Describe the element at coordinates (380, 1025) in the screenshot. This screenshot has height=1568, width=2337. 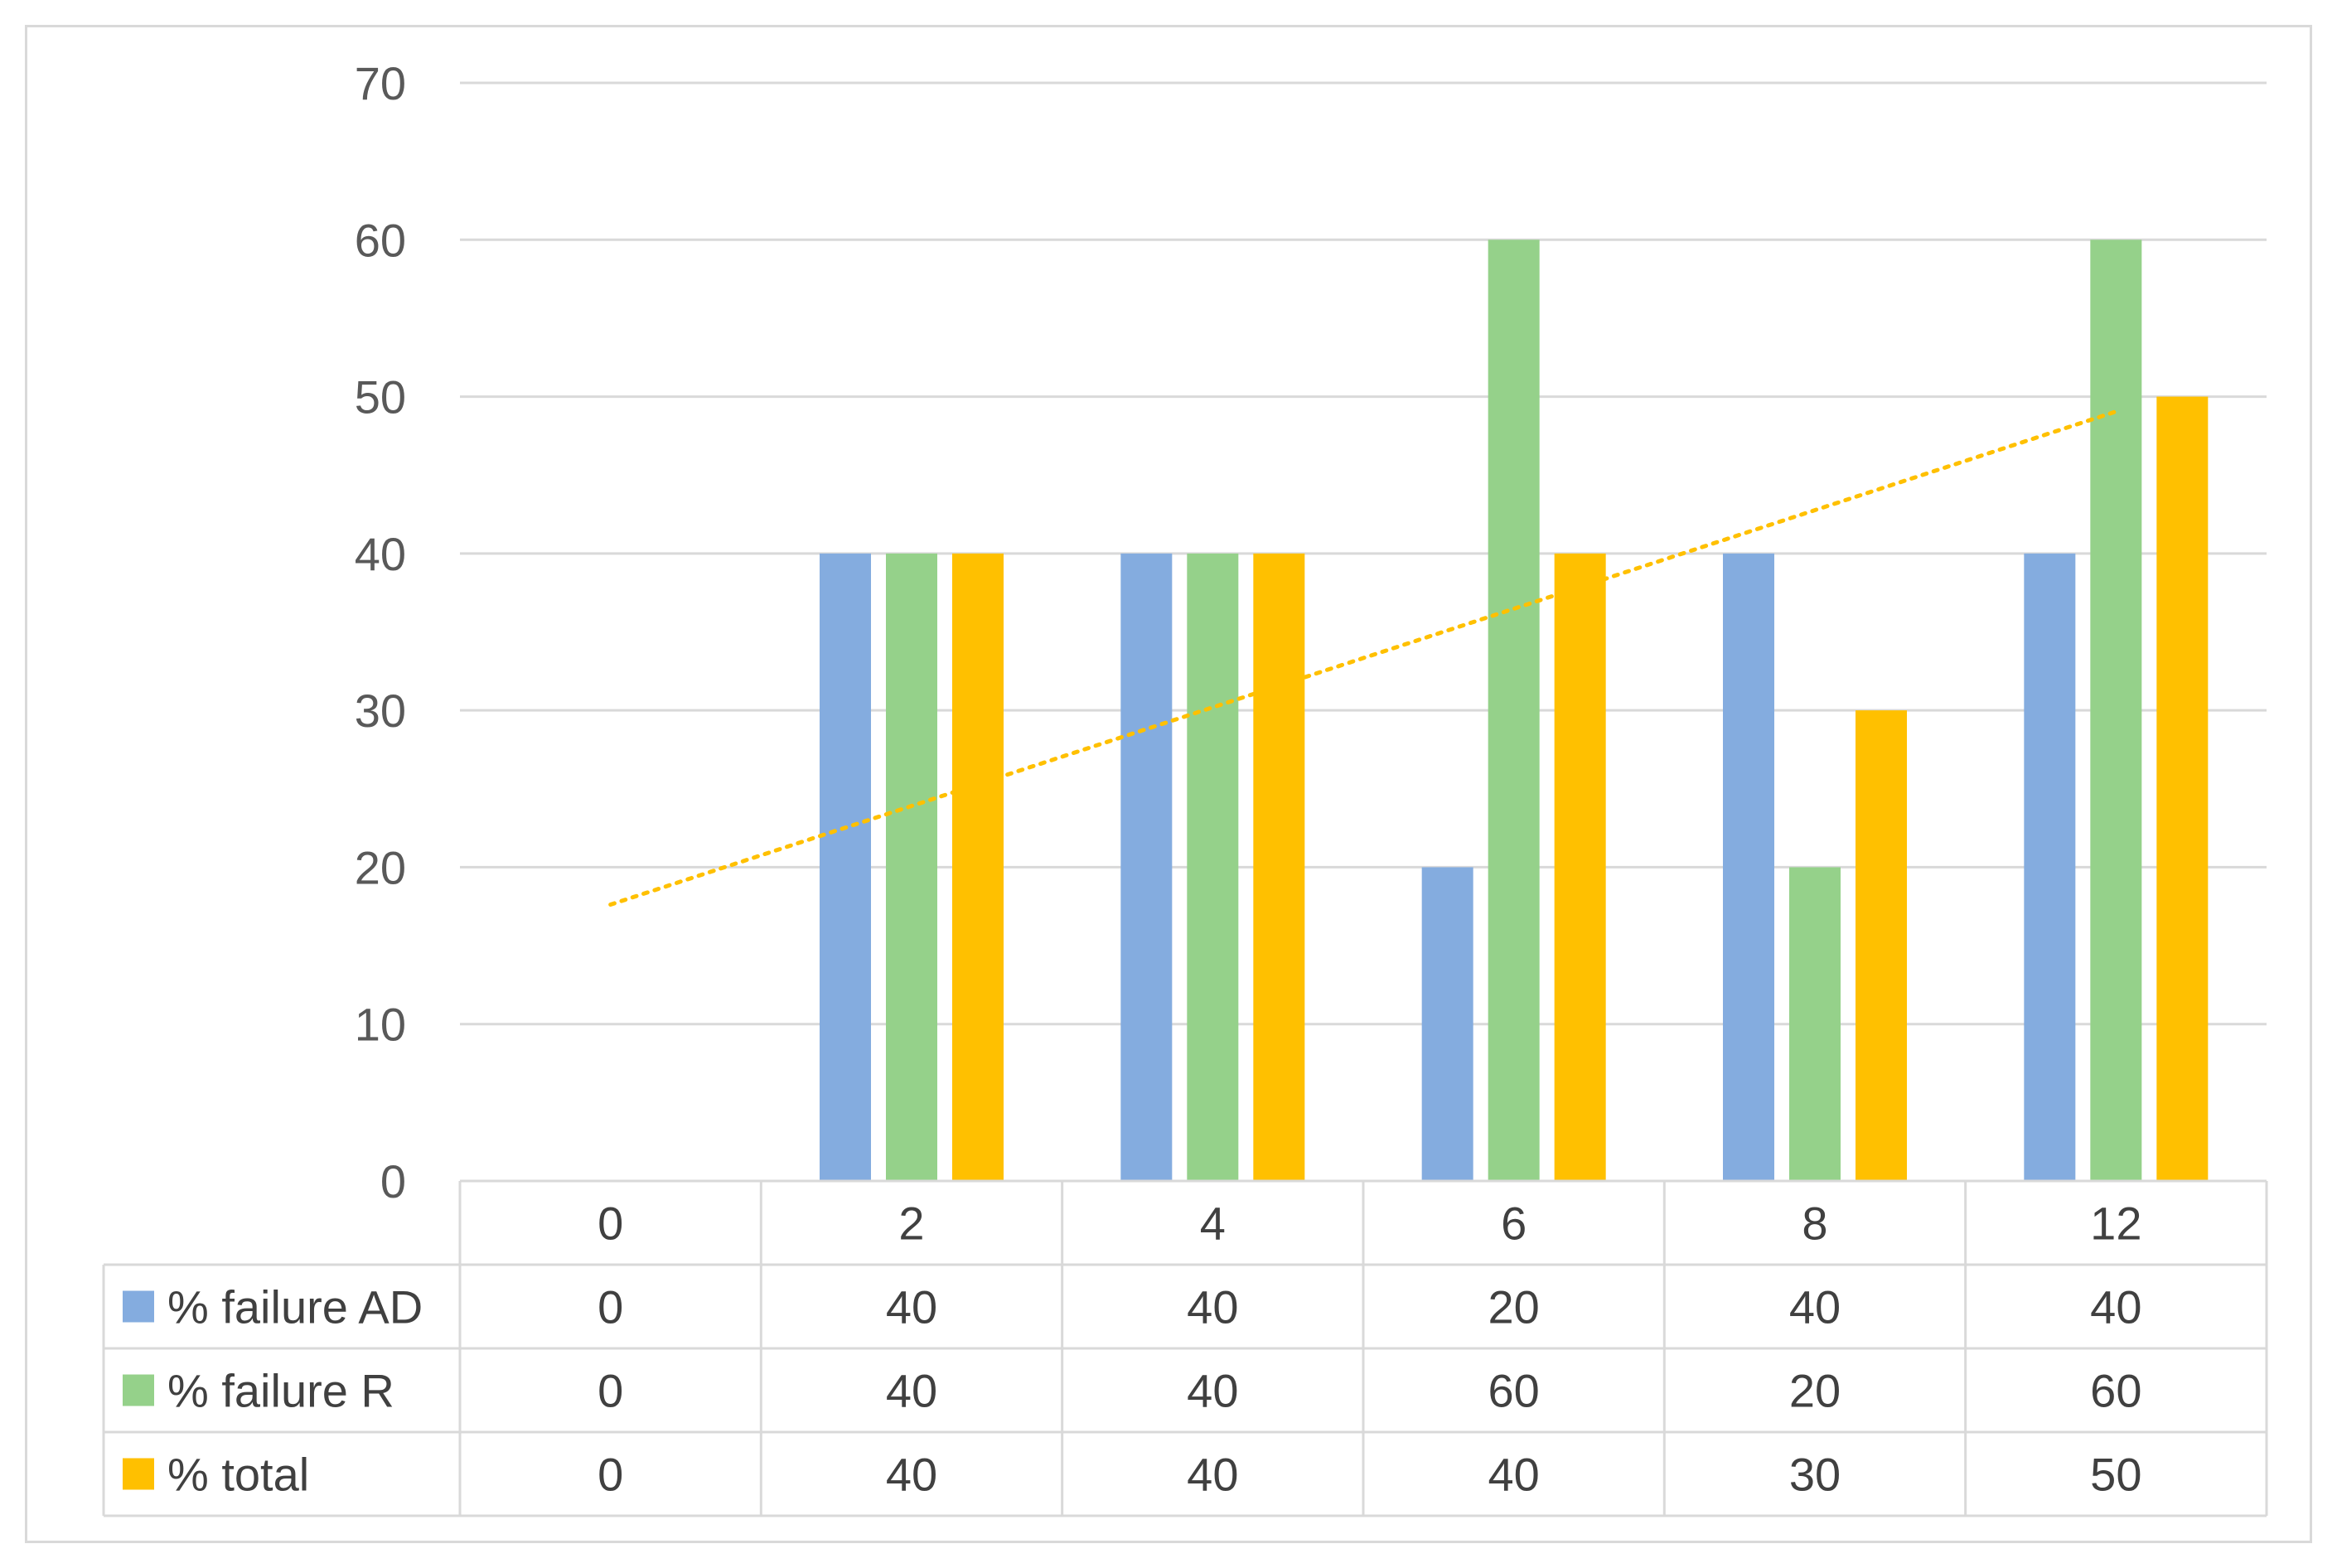
I see `y-tick-label: 10` at that location.